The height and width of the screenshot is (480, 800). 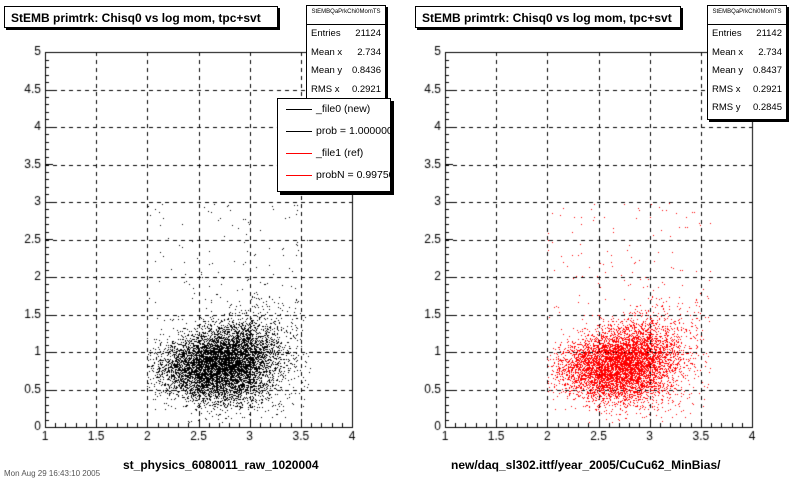 What do you see at coordinates (747, 53) in the screenshot?
I see `right-stats-row: Mean x 2.734` at bounding box center [747, 53].